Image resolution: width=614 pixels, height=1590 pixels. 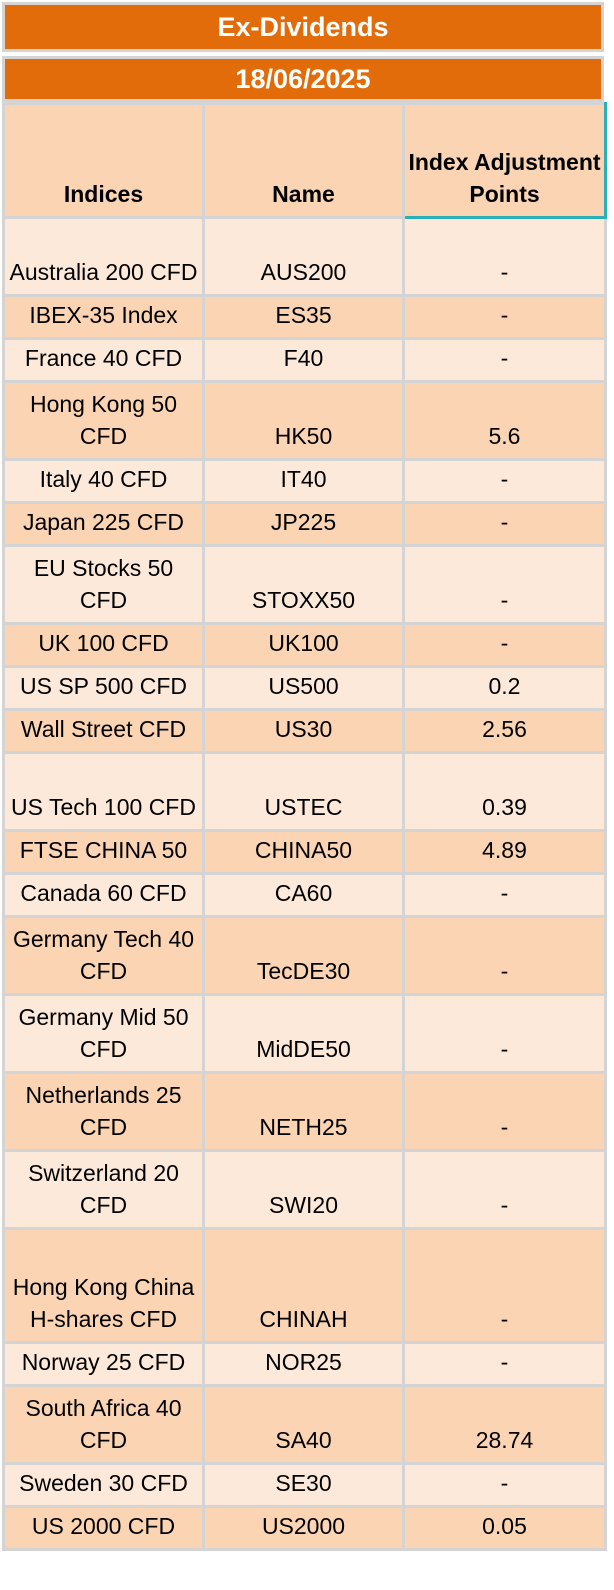 I want to click on table-row: Japan 225 CFD JP225-, so click(x=304, y=524).